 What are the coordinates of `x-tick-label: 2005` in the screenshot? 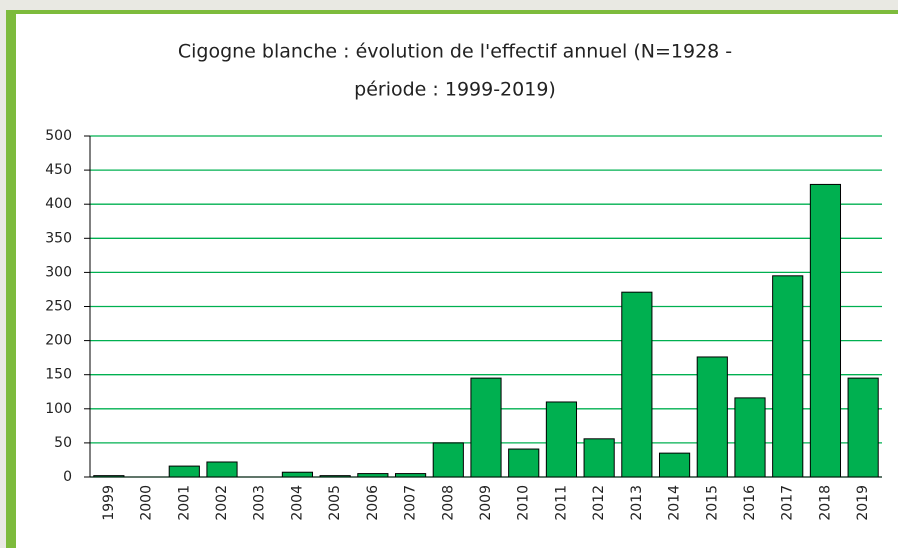 It's located at (335, 503).